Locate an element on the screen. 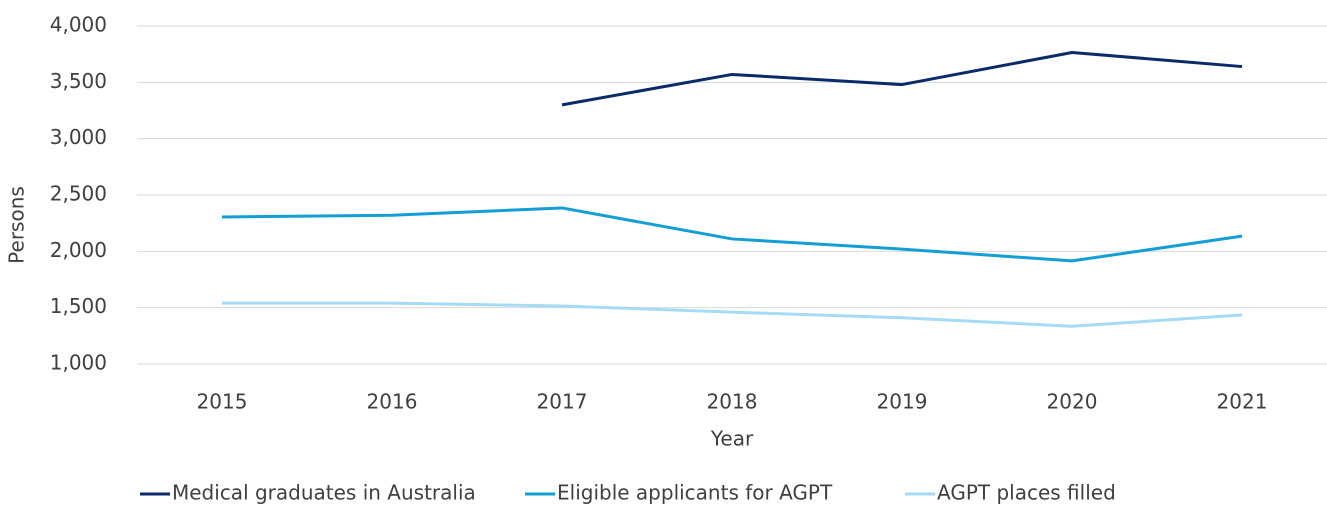 Image resolution: width=1327 pixels, height=511 pixels. x-axis-label: Year is located at coordinates (732, 439).